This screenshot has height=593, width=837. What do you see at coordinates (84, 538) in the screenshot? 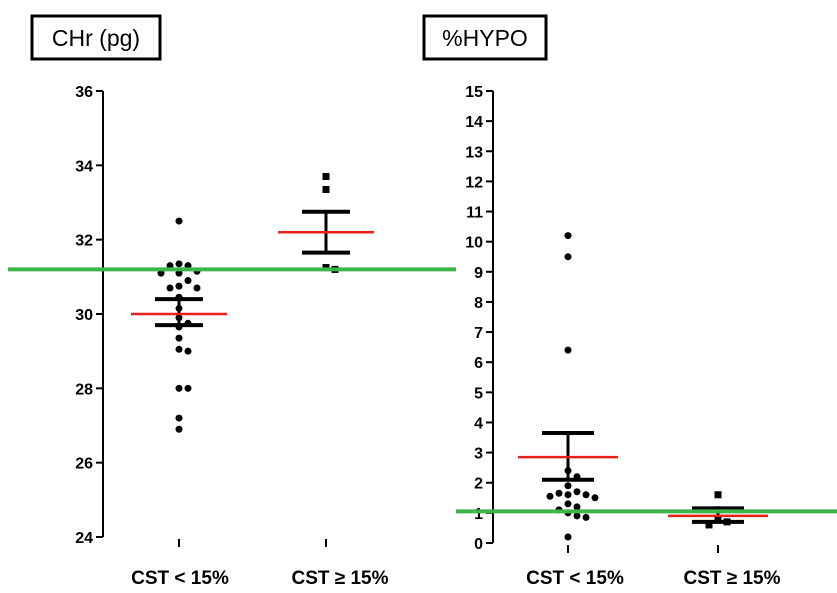
I see `chr-y-tick-label: 24` at bounding box center [84, 538].